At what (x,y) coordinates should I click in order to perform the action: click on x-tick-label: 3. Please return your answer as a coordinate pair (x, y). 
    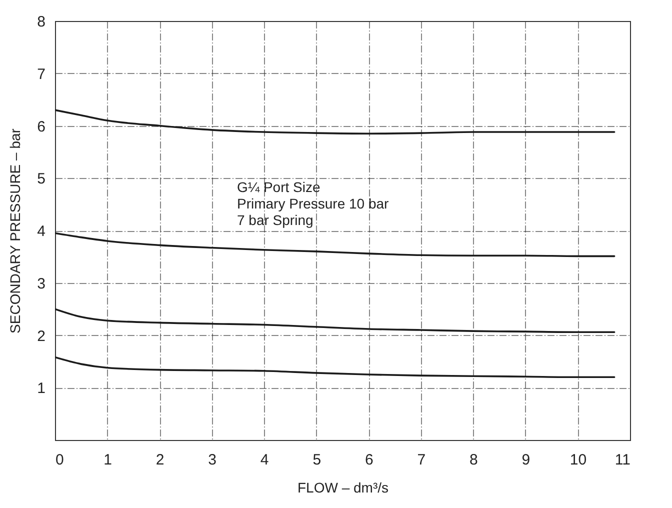
    Looking at the image, I should click on (212, 460).